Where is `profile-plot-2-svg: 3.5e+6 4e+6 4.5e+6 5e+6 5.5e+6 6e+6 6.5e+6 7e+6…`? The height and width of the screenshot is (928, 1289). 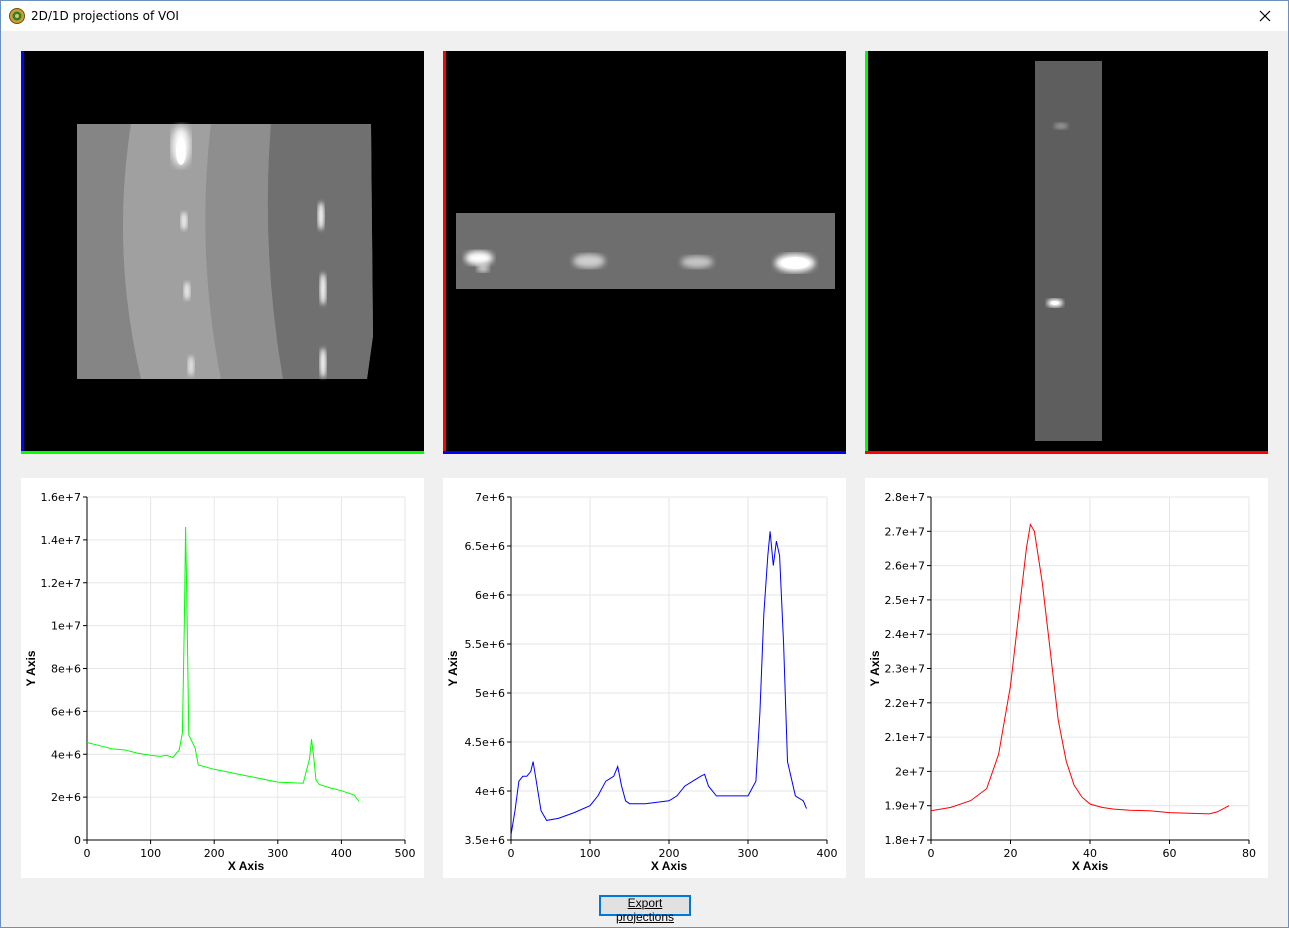 profile-plot-2-svg: 3.5e+6 4e+6 4.5e+6 5e+6 5.5e+6 6e+6 6.5e+6 7e+6… is located at coordinates (642, 682).